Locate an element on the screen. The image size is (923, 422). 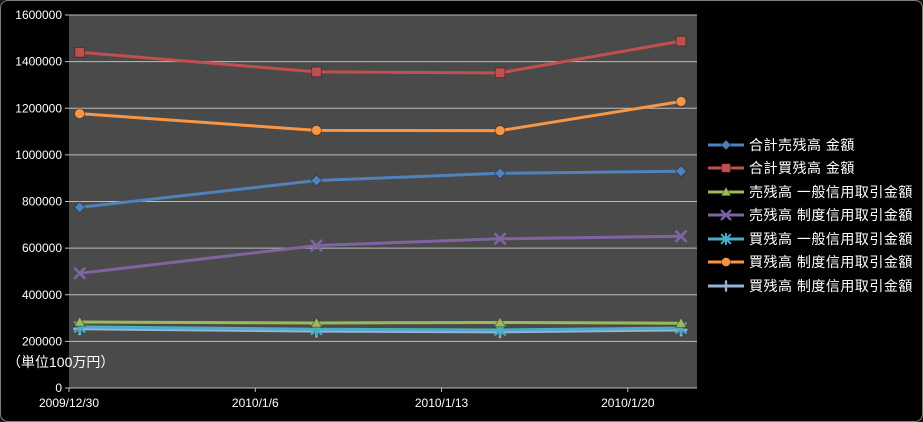
data-point-marker-asterisk is located at coordinates (726, 238).